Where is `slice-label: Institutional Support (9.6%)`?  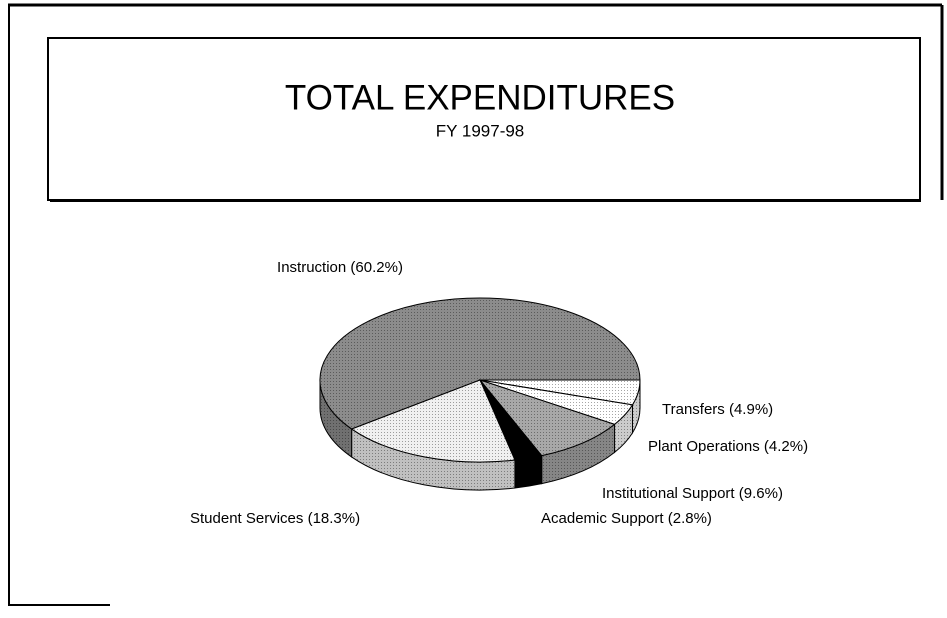 slice-label: Institutional Support (9.6%) is located at coordinates (692, 493).